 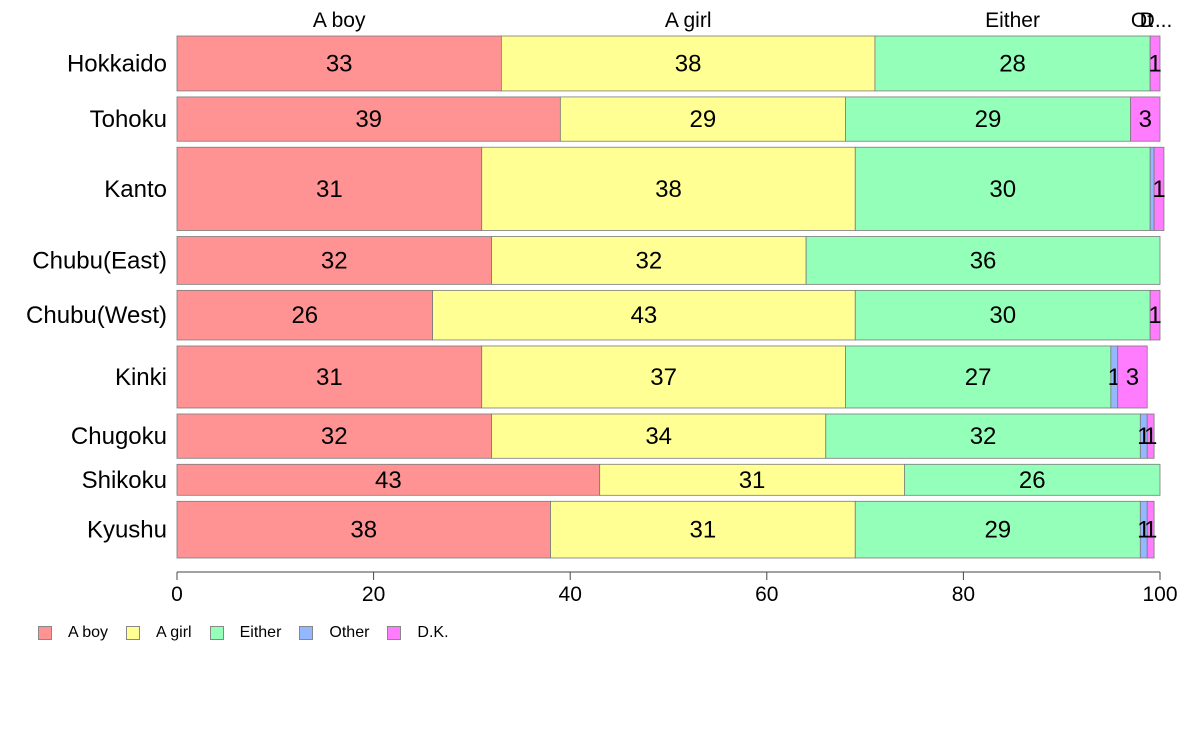 I want to click on legend-item-other: Other, so click(x=334, y=633).